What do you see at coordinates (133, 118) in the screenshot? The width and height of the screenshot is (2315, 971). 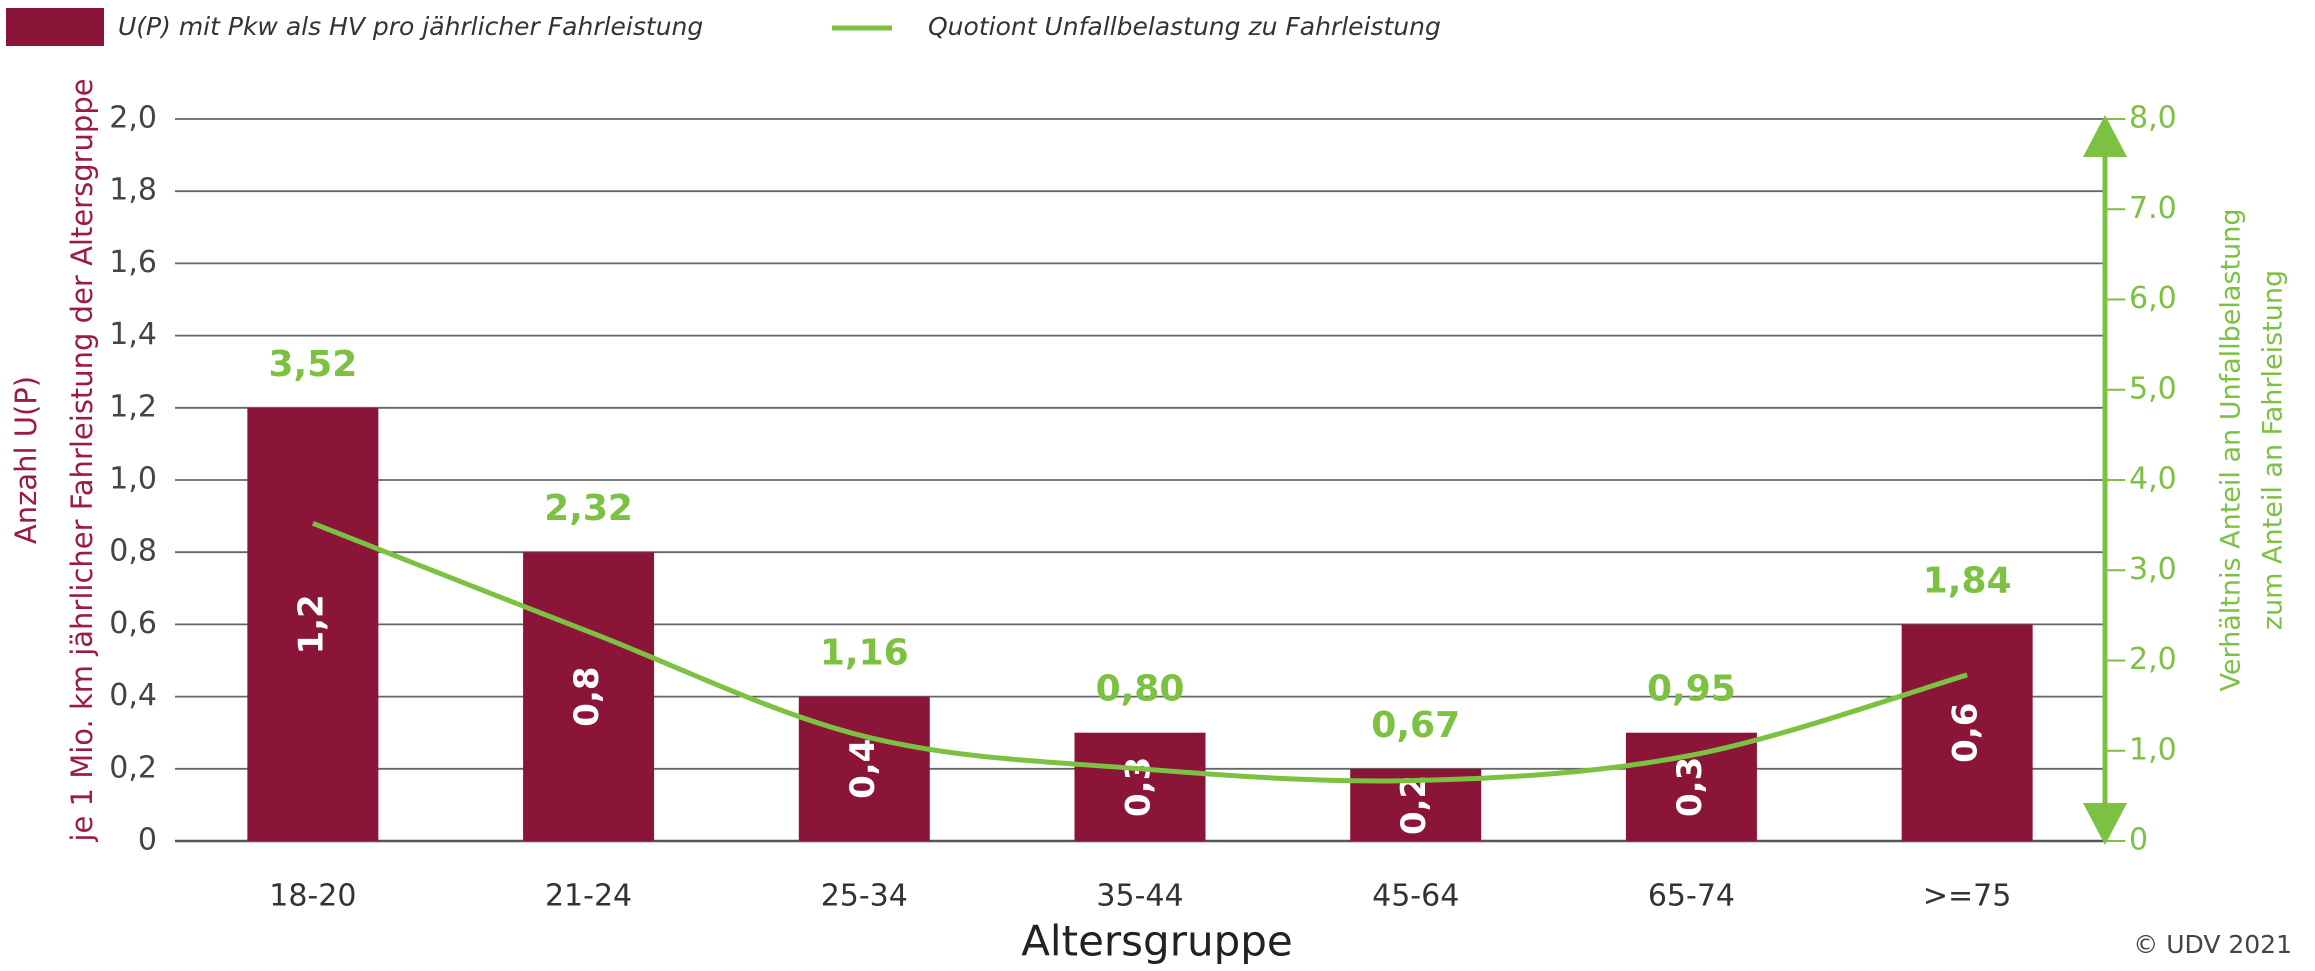 I see `y-tick-label: 2,0` at bounding box center [133, 118].